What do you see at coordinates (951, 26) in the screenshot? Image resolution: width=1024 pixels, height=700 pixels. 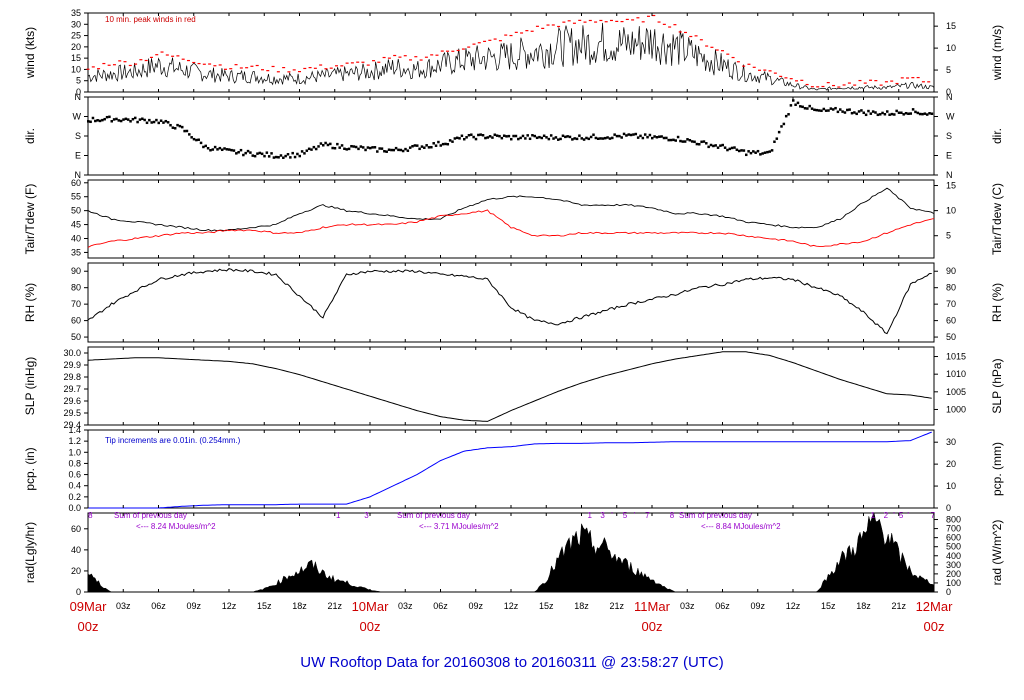 I see `right-tick-label: 15` at bounding box center [951, 26].